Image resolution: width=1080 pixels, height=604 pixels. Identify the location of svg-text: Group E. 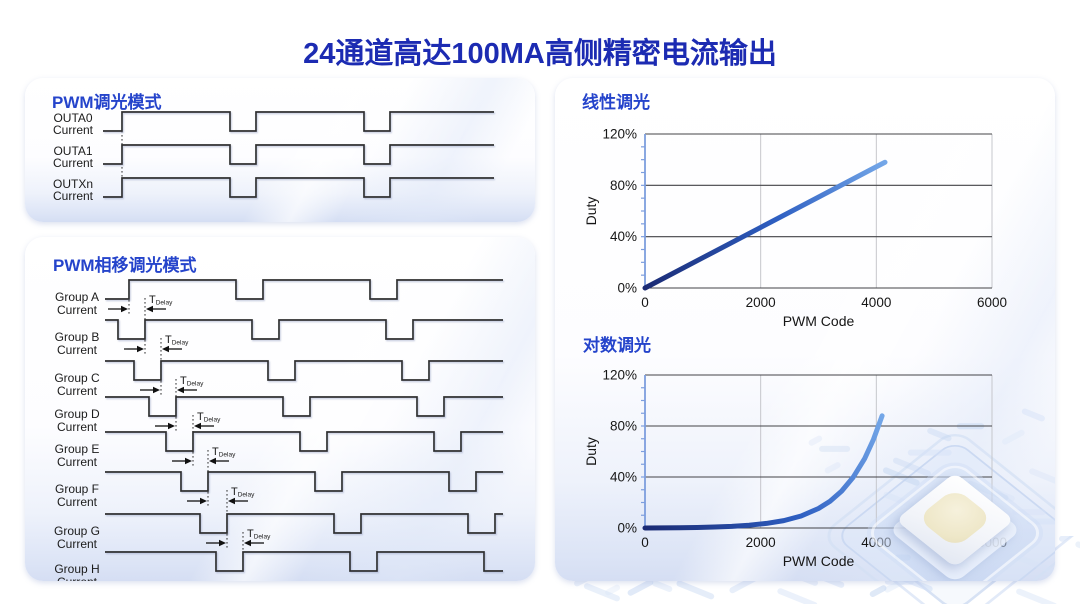
(77, 449).